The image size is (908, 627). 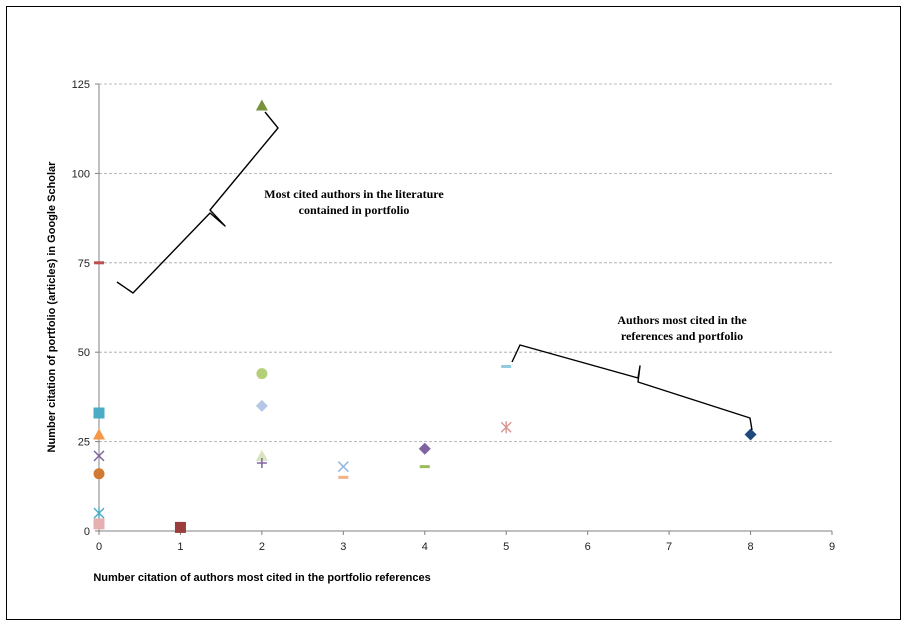 I want to click on y-tick-label: 75, so click(x=84, y=264).